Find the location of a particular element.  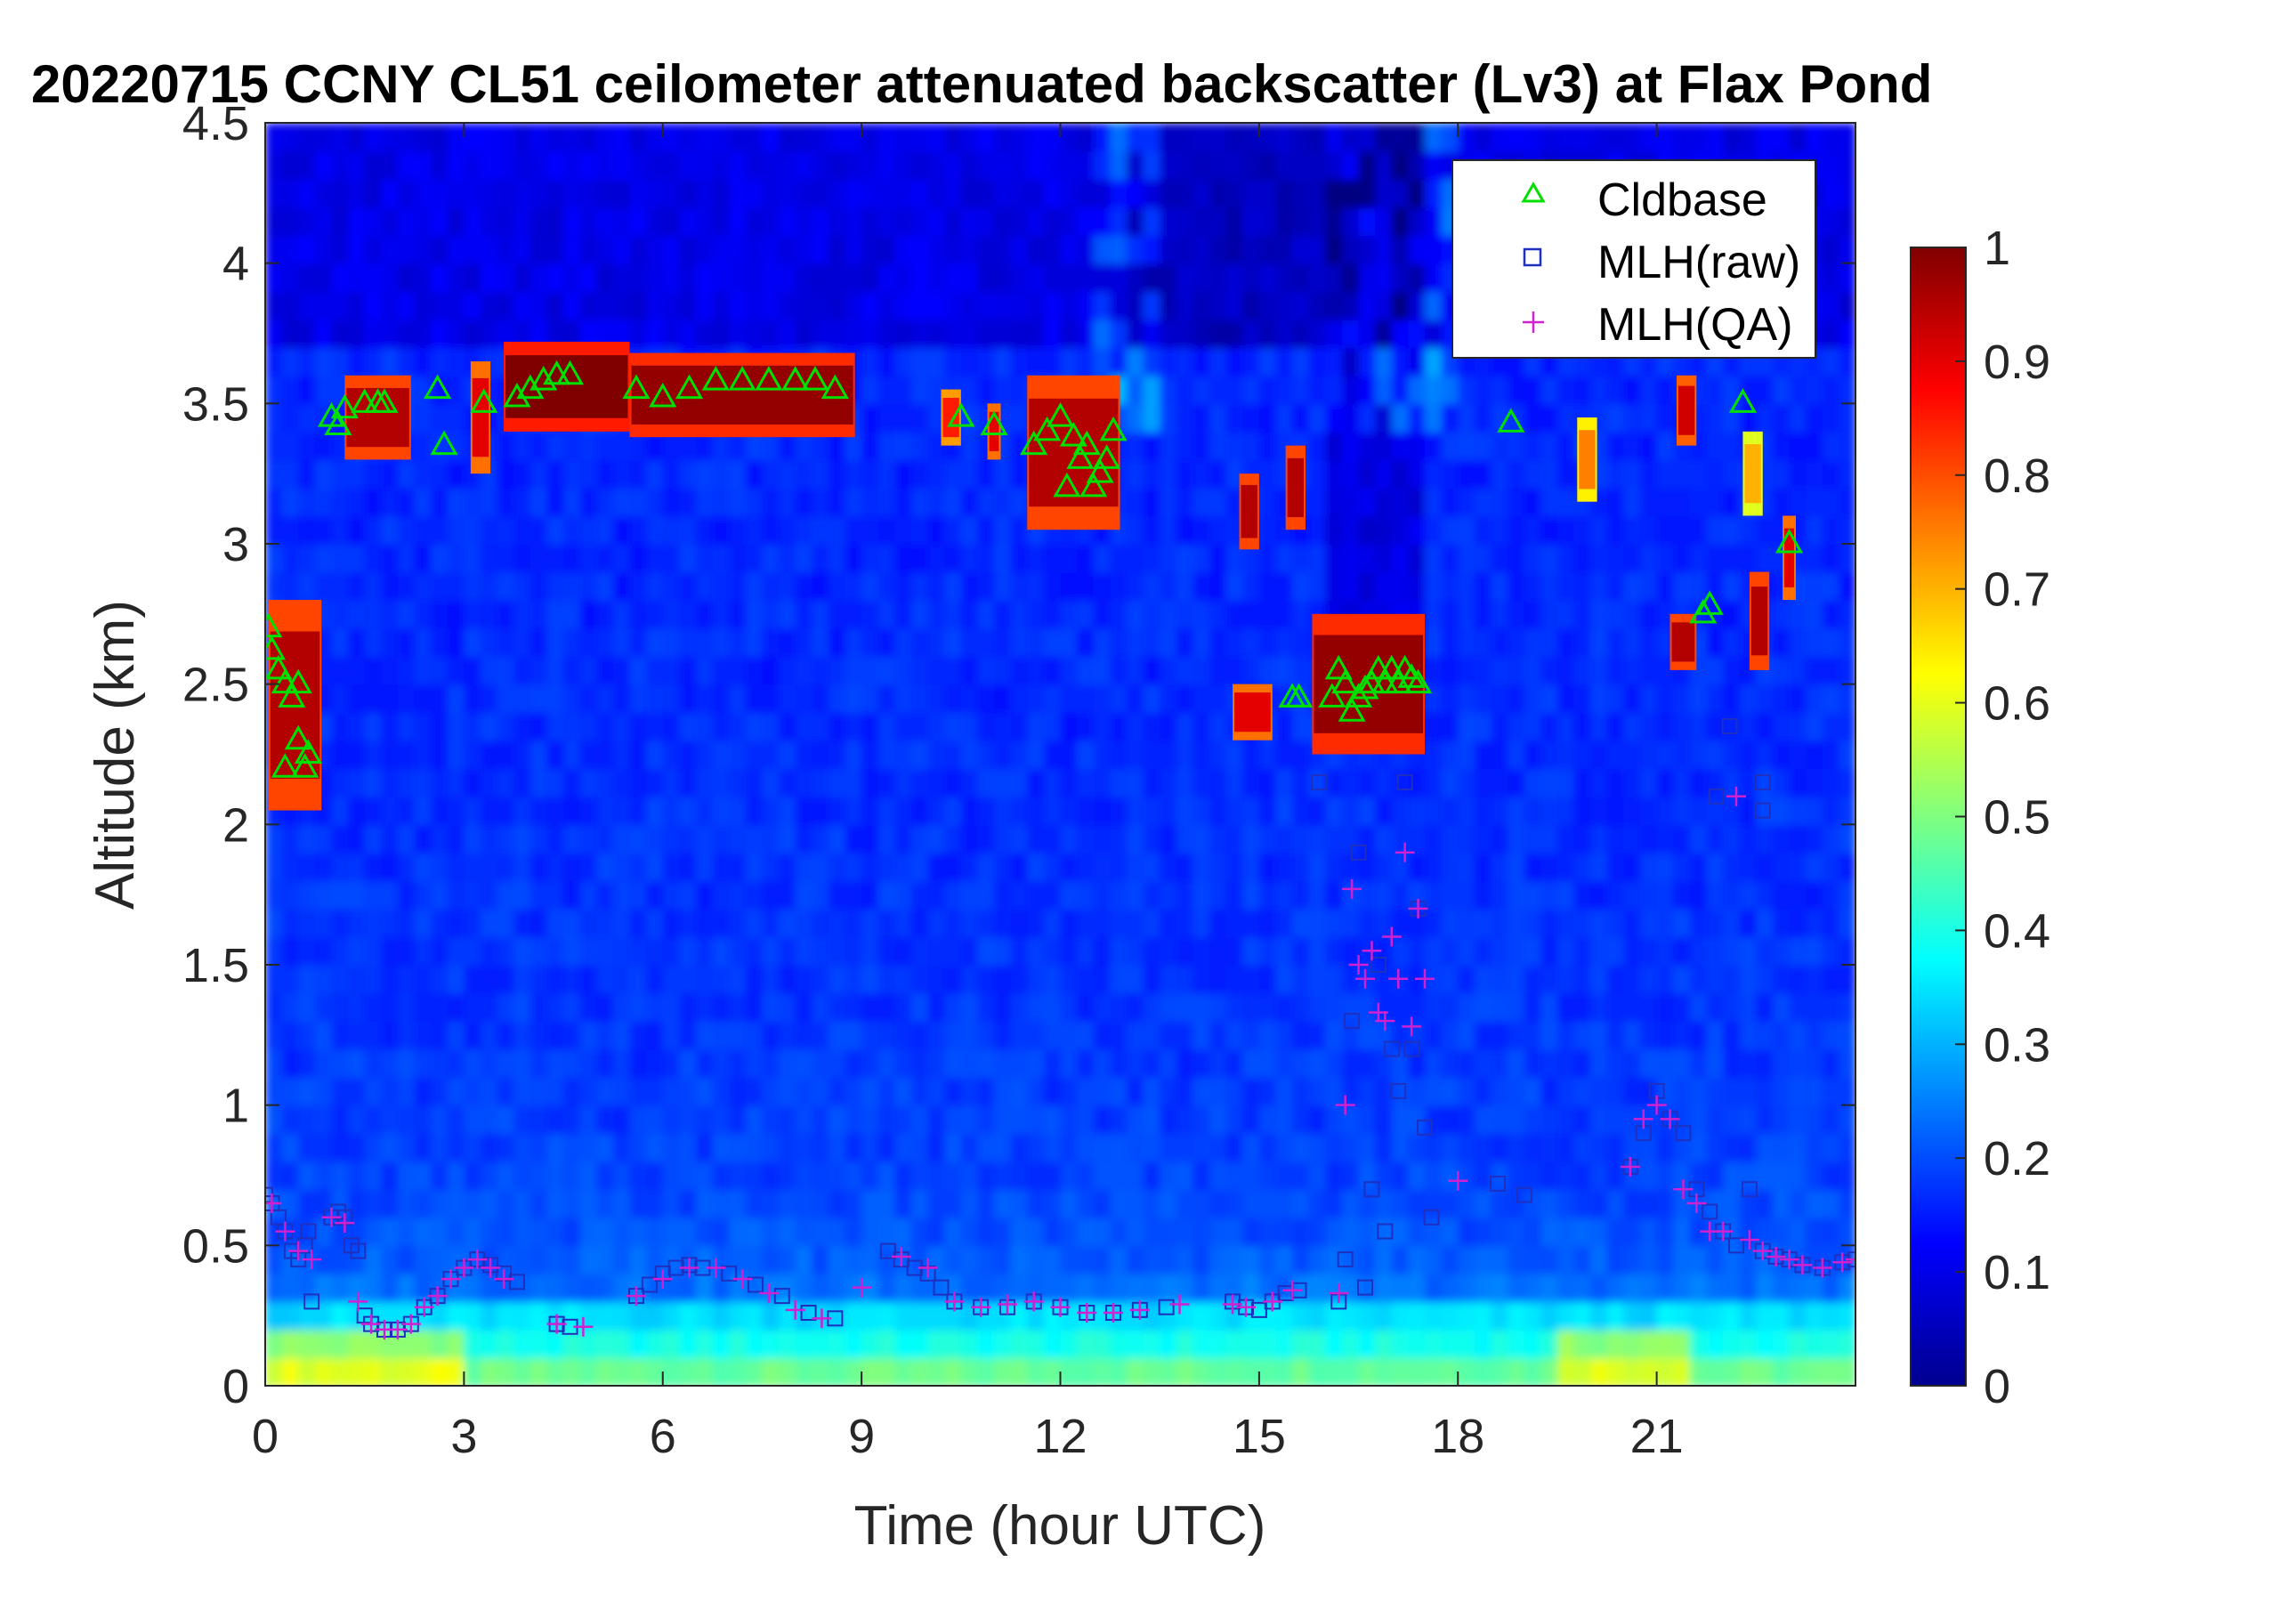

legend-box is located at coordinates (1633, 259).